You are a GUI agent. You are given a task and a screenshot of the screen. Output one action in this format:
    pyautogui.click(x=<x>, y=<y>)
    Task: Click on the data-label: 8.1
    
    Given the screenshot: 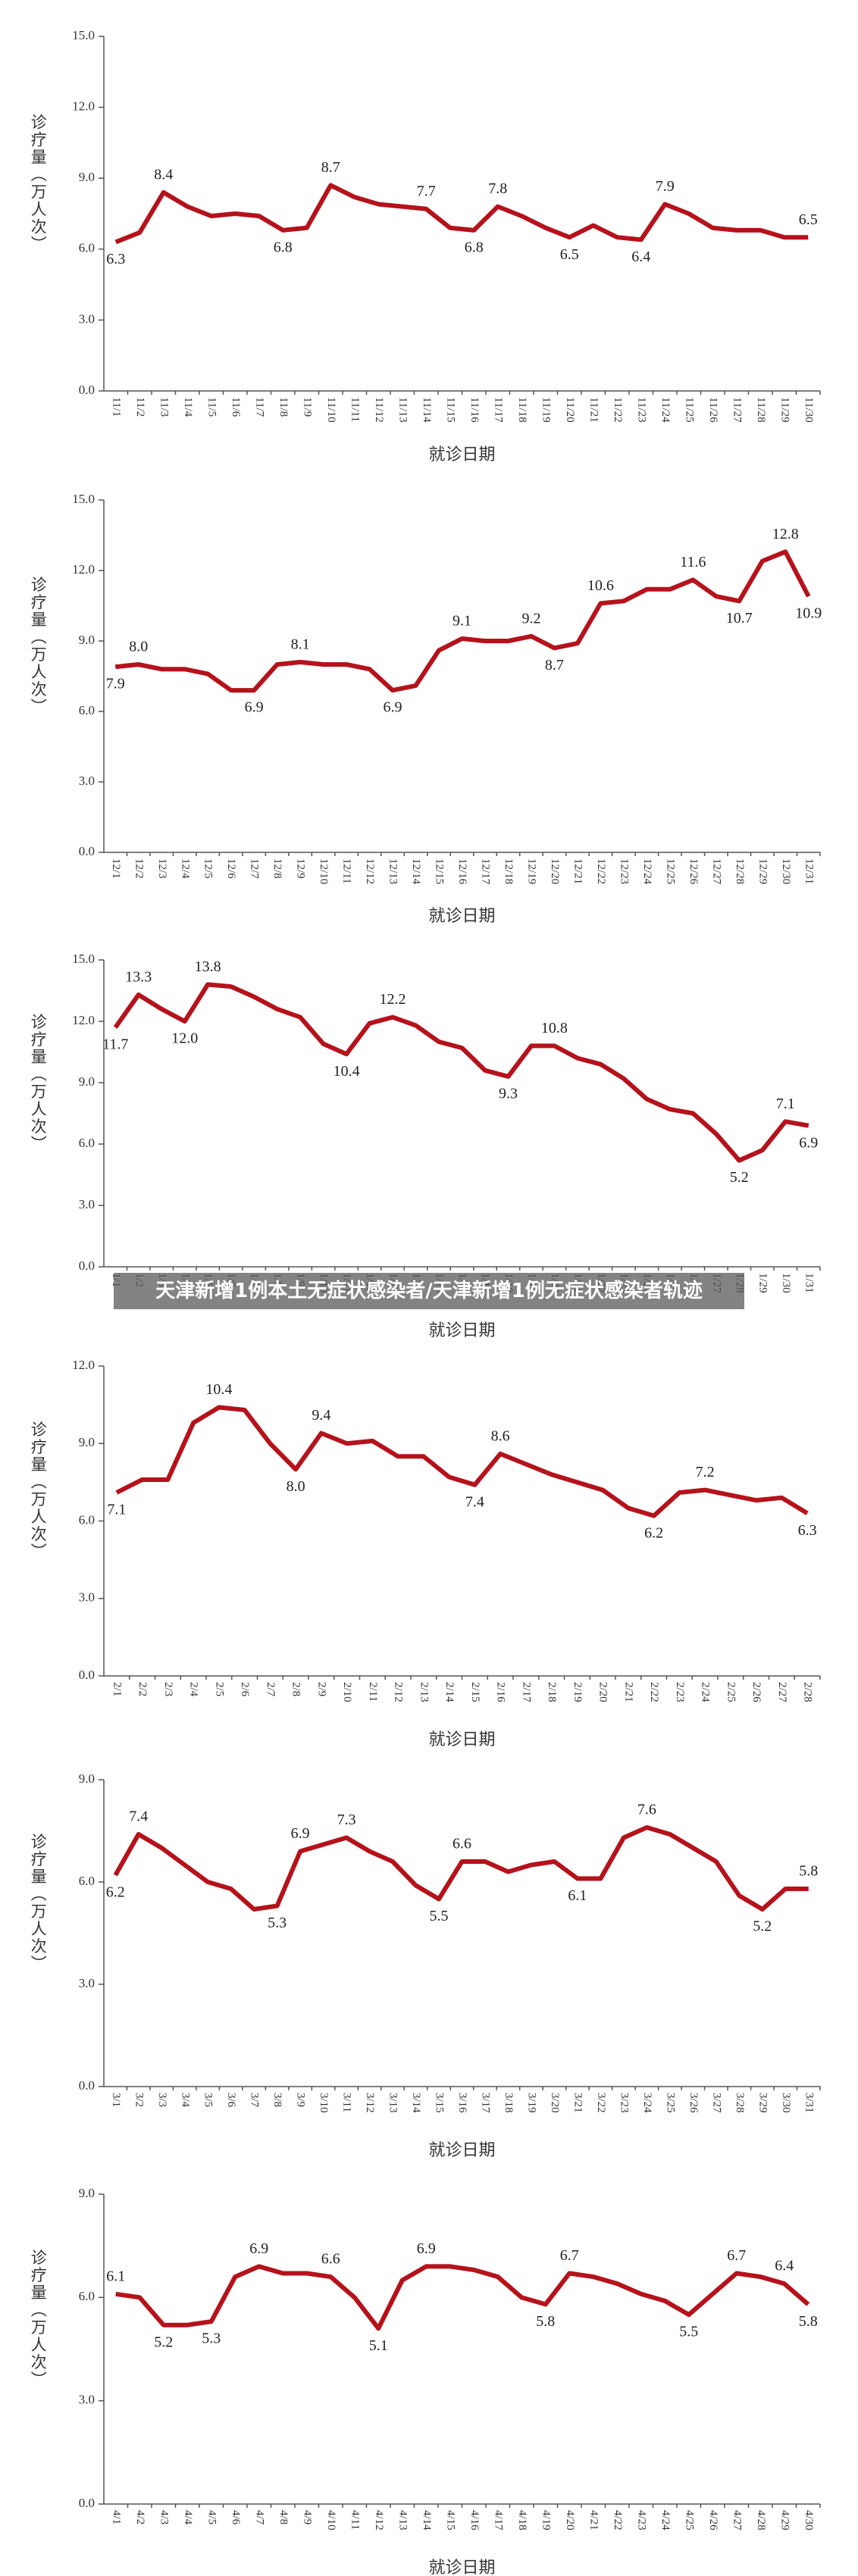 What is the action you would take?
    pyautogui.click(x=300, y=644)
    